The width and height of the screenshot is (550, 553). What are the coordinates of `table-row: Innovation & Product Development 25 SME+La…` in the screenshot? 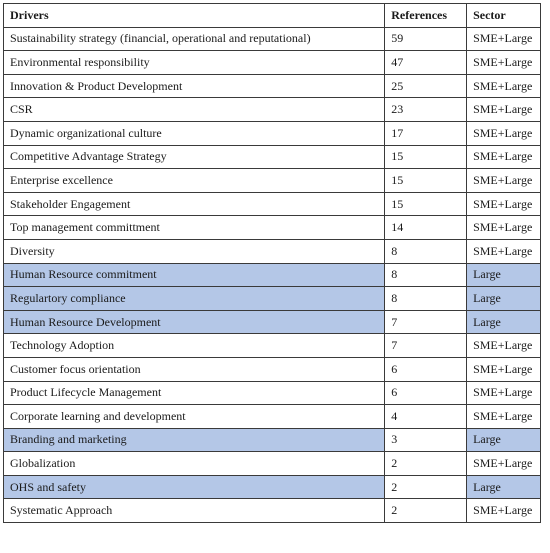 It's located at (271, 86).